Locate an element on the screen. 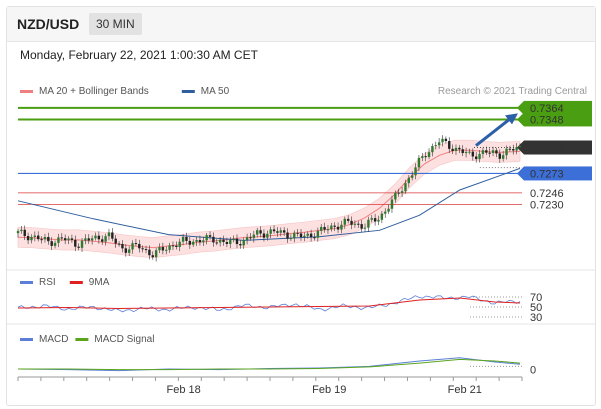 The height and width of the screenshot is (409, 601). level-label-2: 0.7309 is located at coordinates (547, 149).